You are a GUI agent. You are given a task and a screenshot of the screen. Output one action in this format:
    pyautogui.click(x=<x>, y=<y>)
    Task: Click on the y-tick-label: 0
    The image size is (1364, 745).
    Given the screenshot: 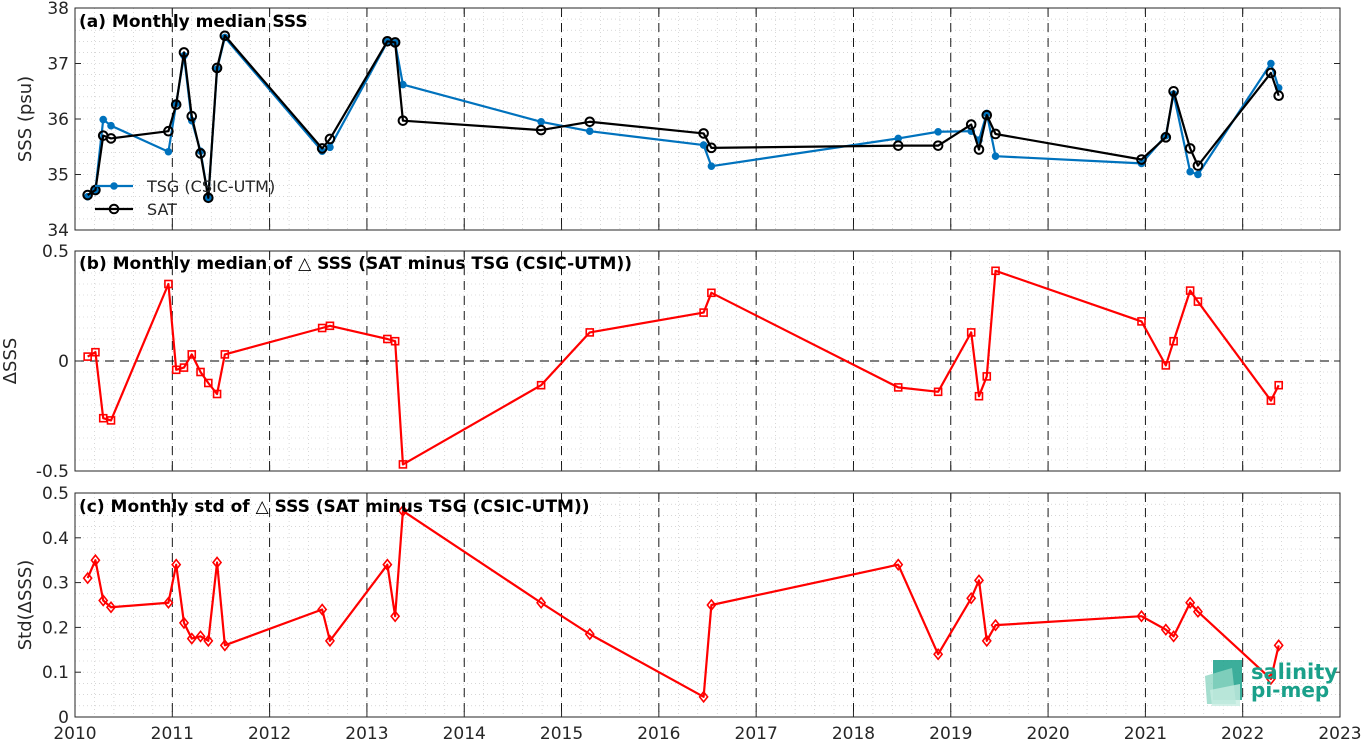 What is the action you would take?
    pyautogui.click(x=63, y=362)
    